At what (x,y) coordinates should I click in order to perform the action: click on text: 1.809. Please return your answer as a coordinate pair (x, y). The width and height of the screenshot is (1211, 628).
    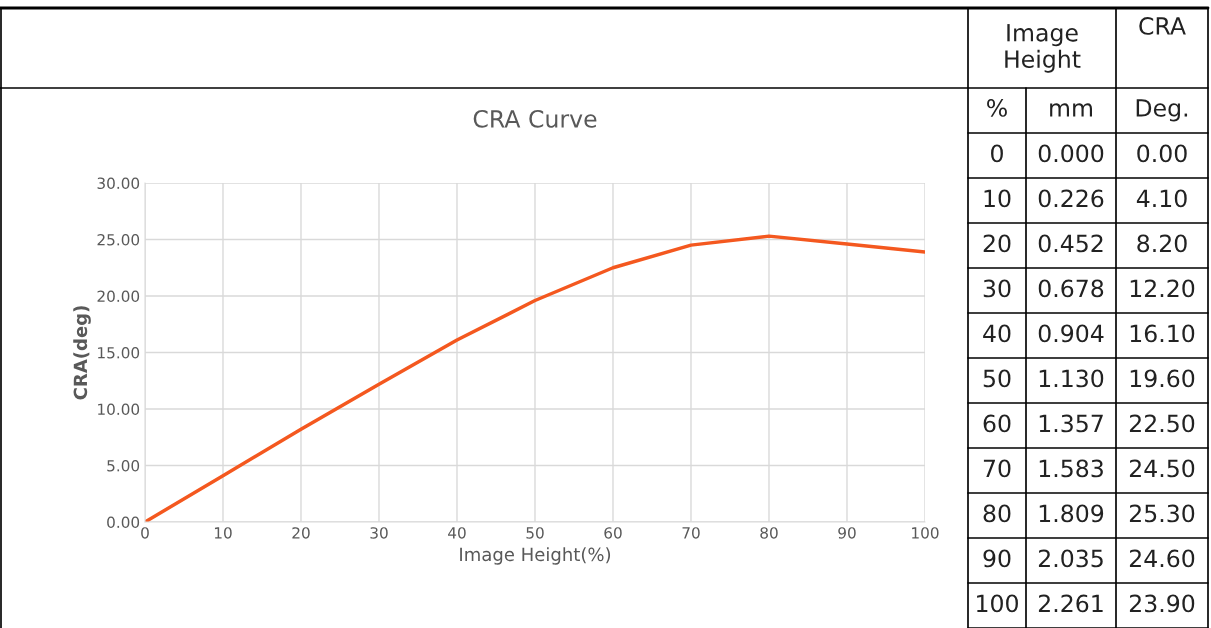
    Looking at the image, I should click on (1071, 513).